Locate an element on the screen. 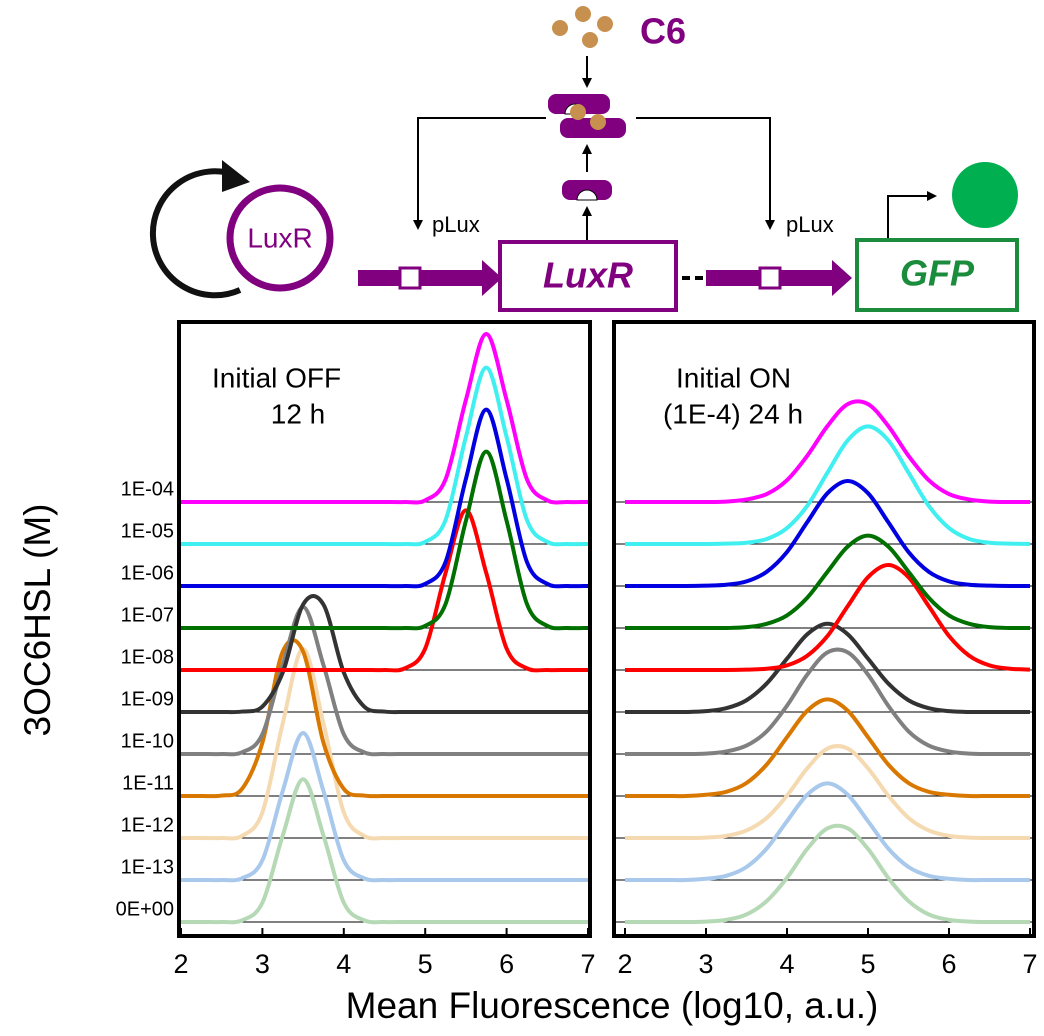 This screenshot has height=1036, width=1044. plasmid is located at coordinates (280, 238).